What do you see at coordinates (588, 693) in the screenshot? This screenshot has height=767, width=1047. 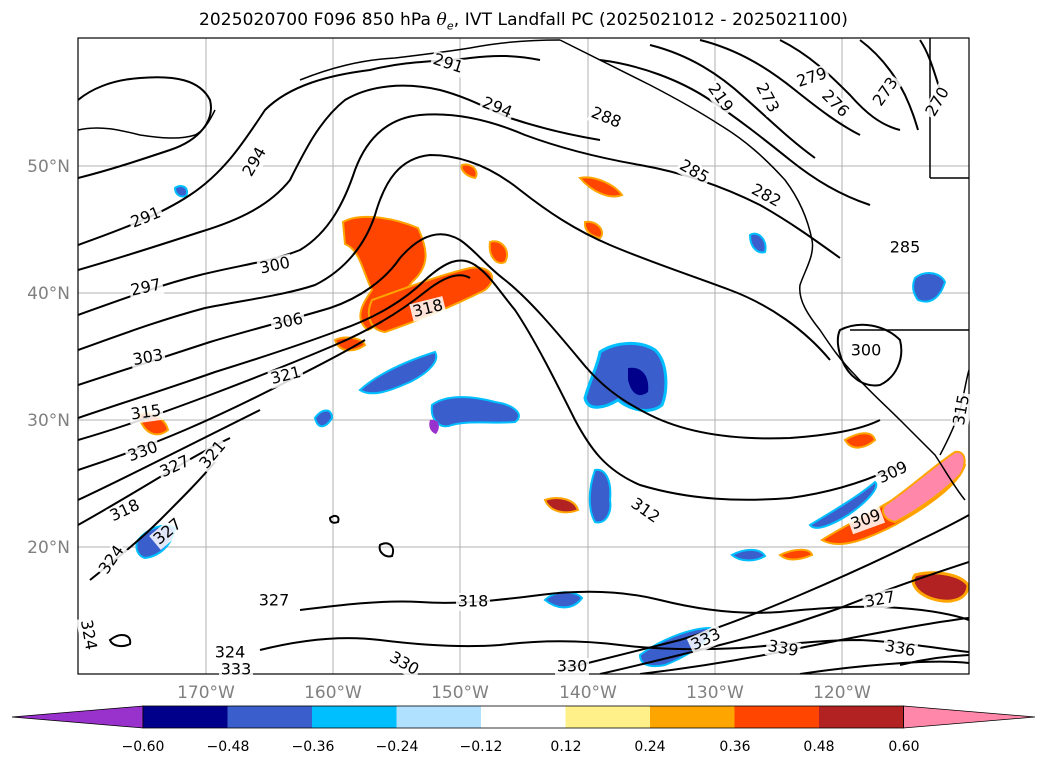 I see `lon-label: 140°W` at bounding box center [588, 693].